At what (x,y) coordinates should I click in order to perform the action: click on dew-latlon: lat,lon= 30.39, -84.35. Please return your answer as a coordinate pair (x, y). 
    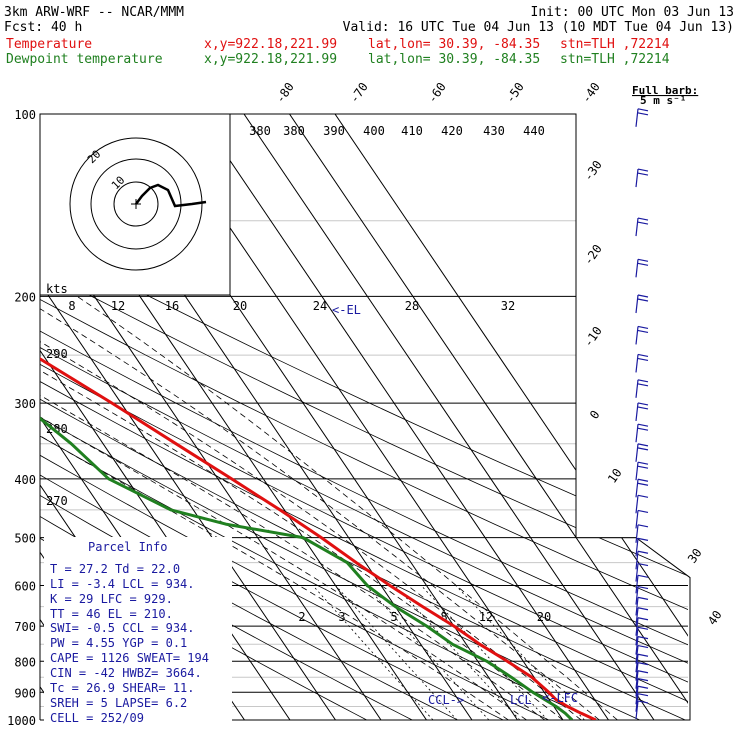
    Looking at the image, I should click on (454, 59).